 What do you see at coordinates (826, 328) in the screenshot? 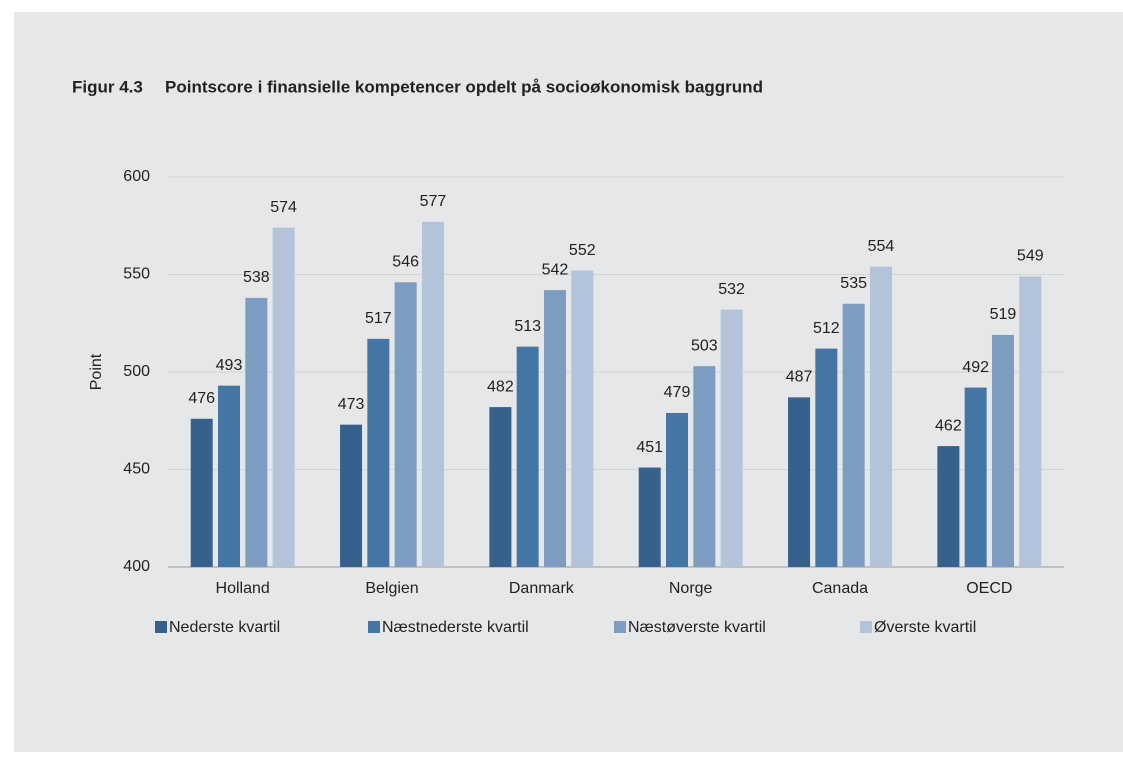
I see `data-label: 512` at bounding box center [826, 328].